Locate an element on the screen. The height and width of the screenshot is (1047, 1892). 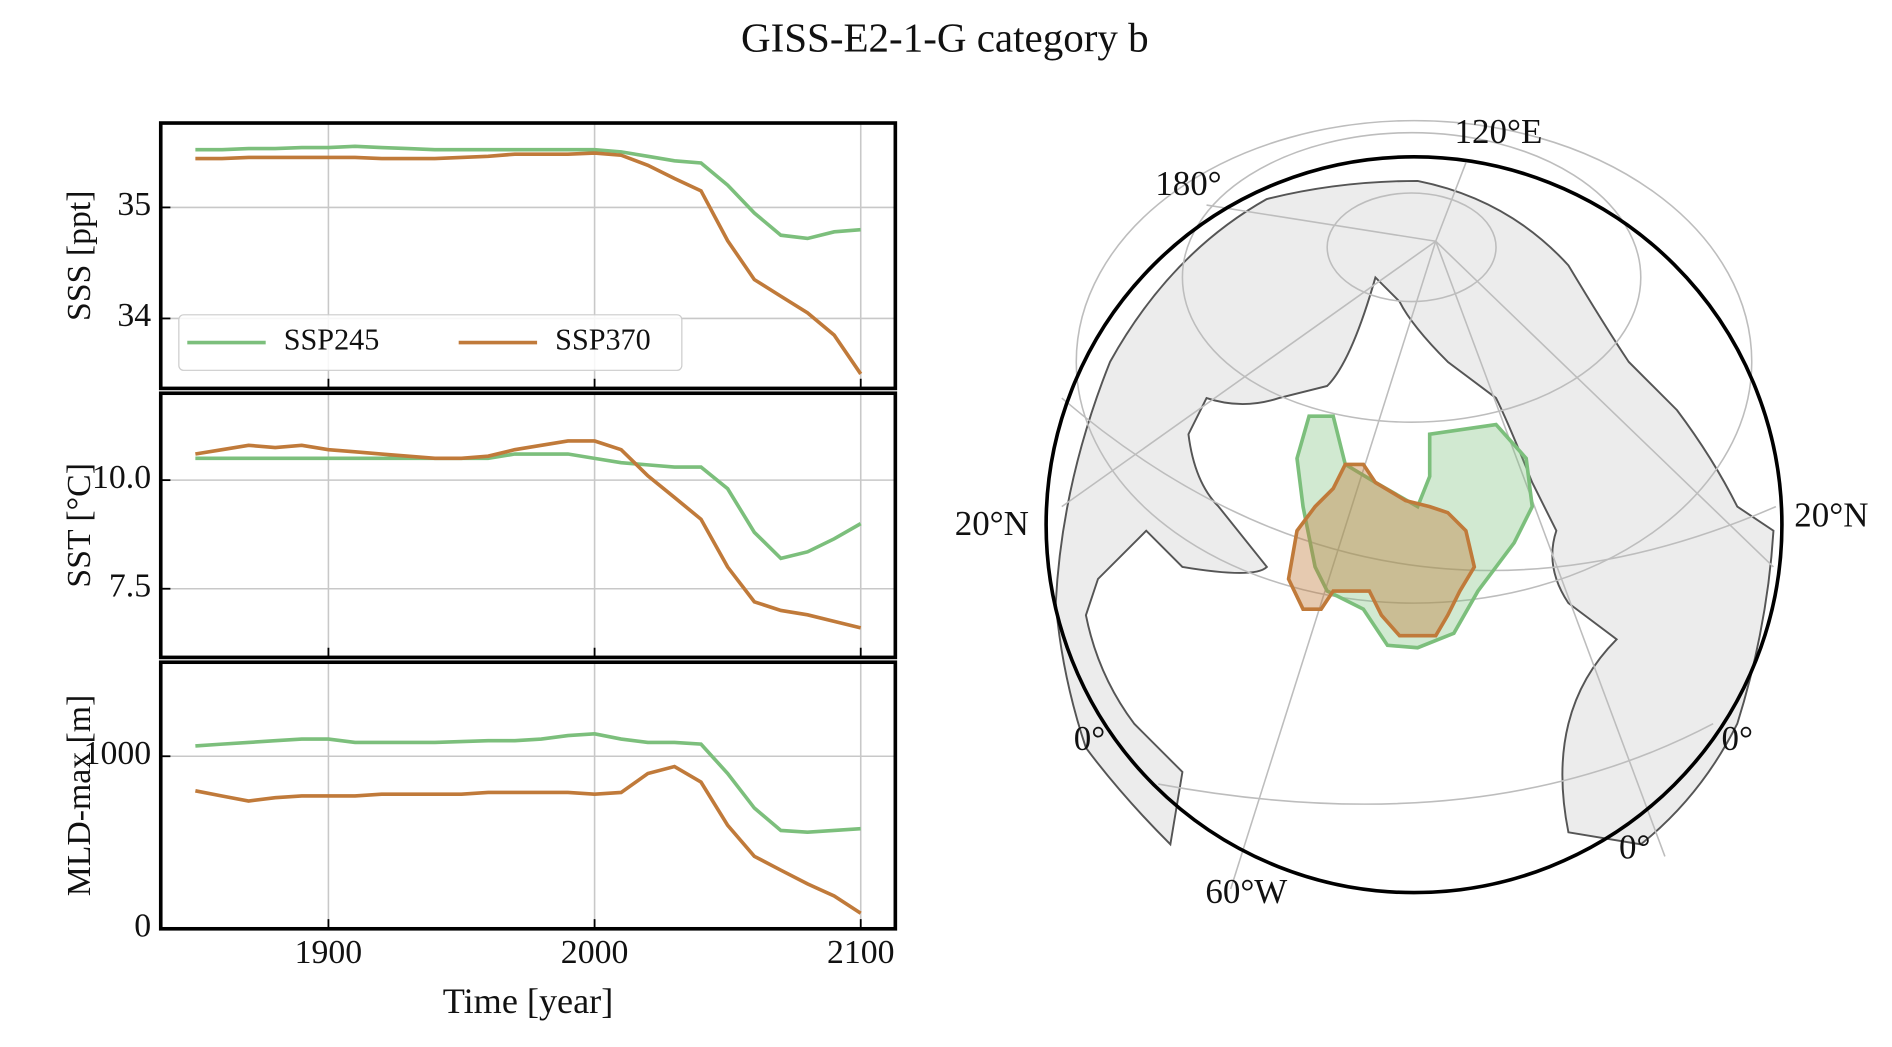
legend-label: SSP245 is located at coordinates (332, 339).